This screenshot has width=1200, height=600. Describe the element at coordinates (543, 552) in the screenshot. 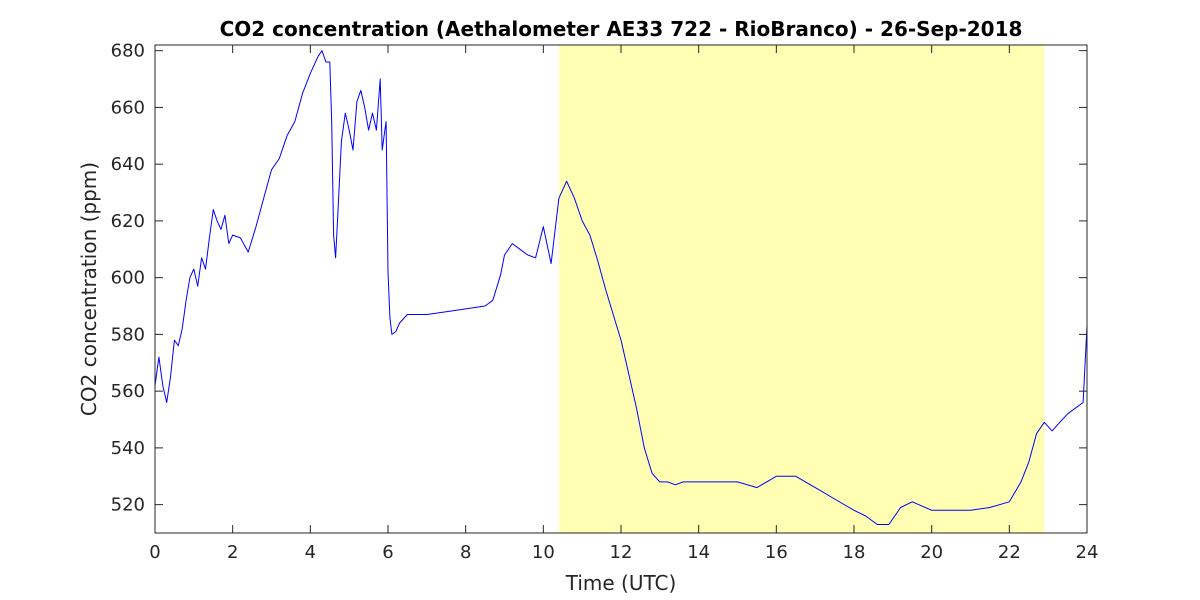

I see `x-tick-label: 10` at that location.